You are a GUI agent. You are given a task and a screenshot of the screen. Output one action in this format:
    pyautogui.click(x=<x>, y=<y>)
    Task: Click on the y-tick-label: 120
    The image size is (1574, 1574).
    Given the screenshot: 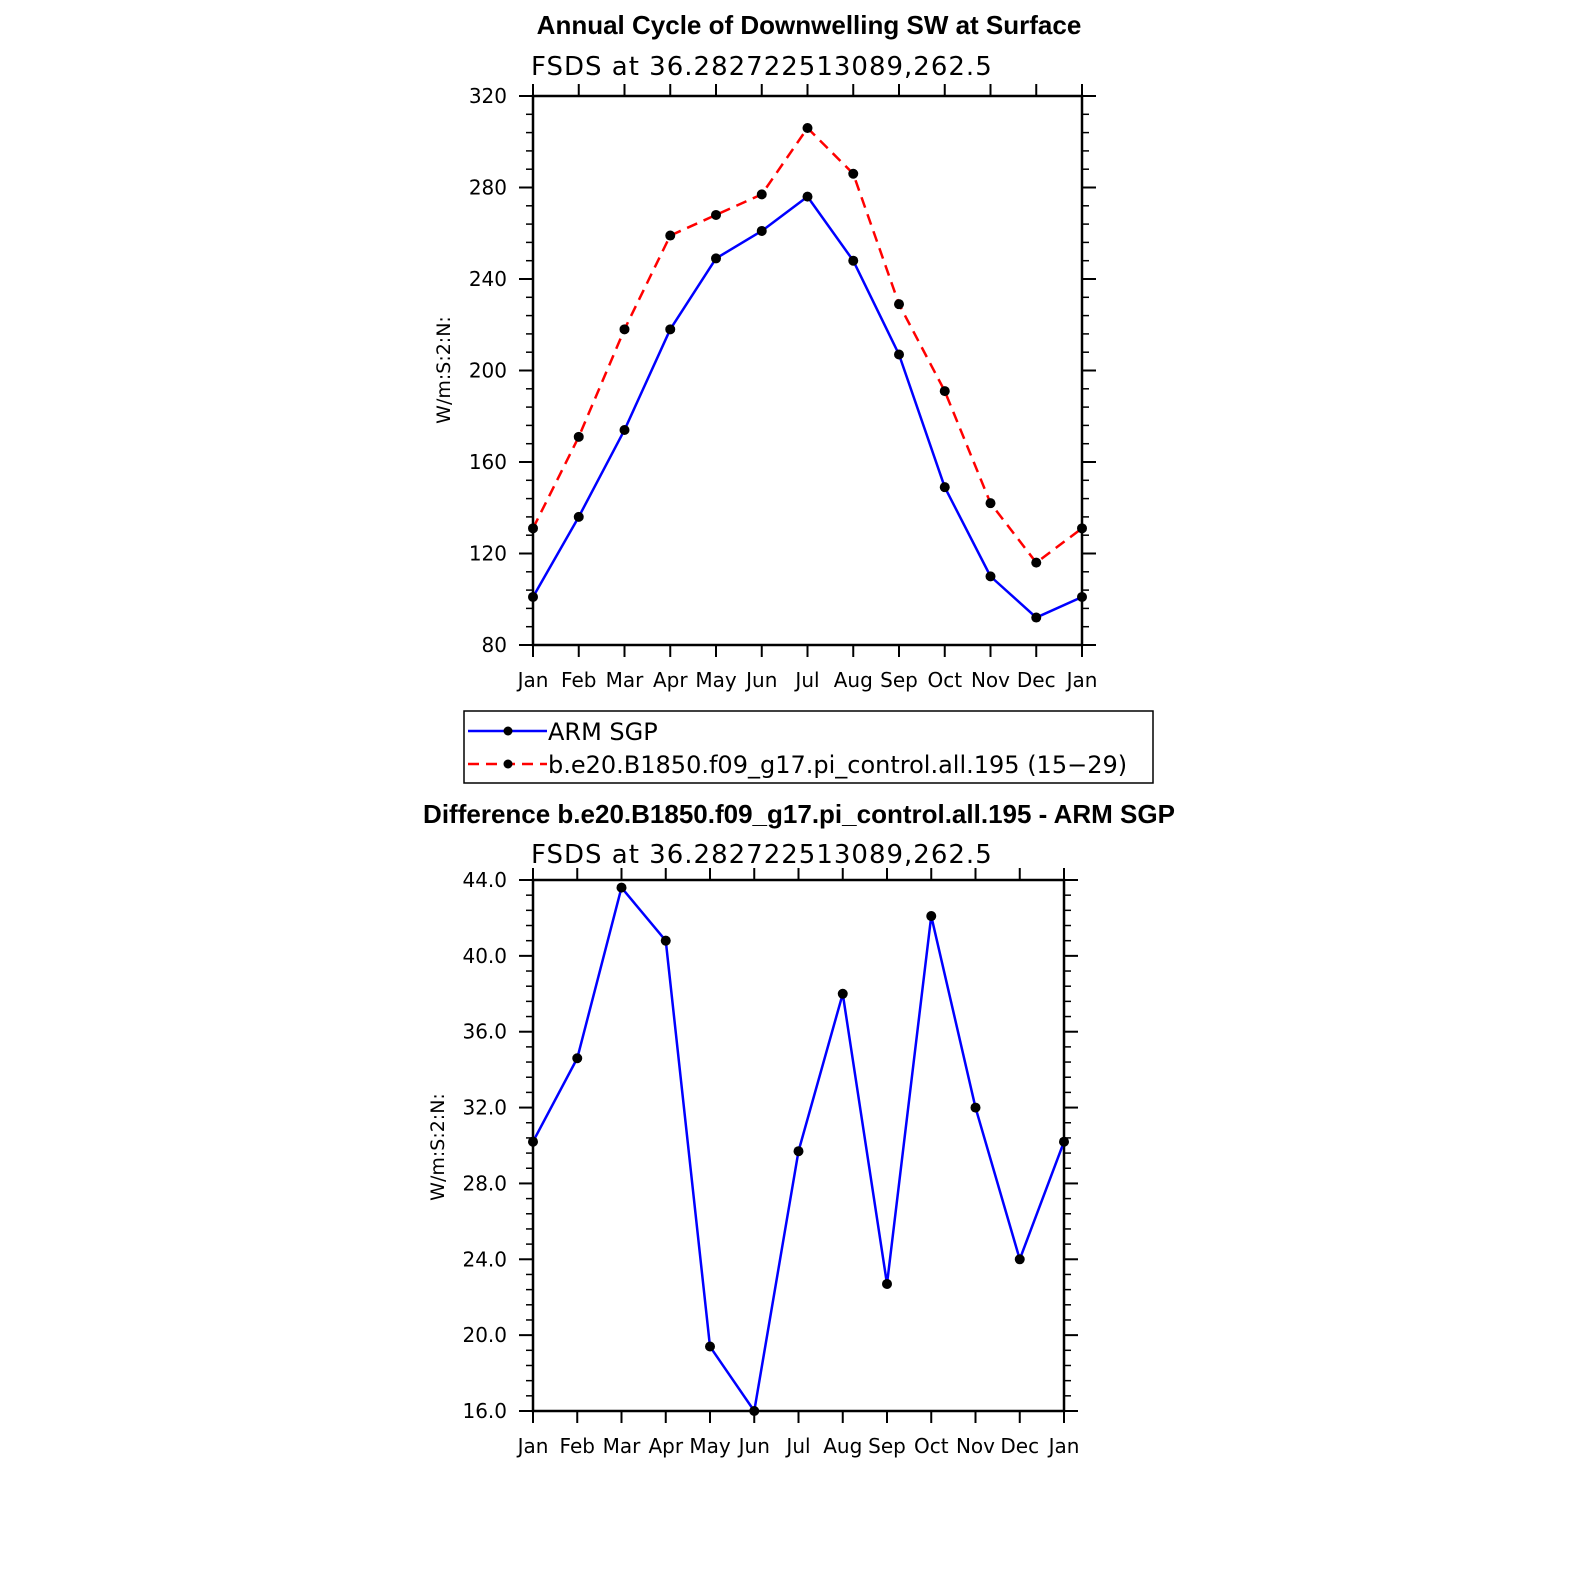 What is the action you would take?
    pyautogui.click(x=488, y=554)
    